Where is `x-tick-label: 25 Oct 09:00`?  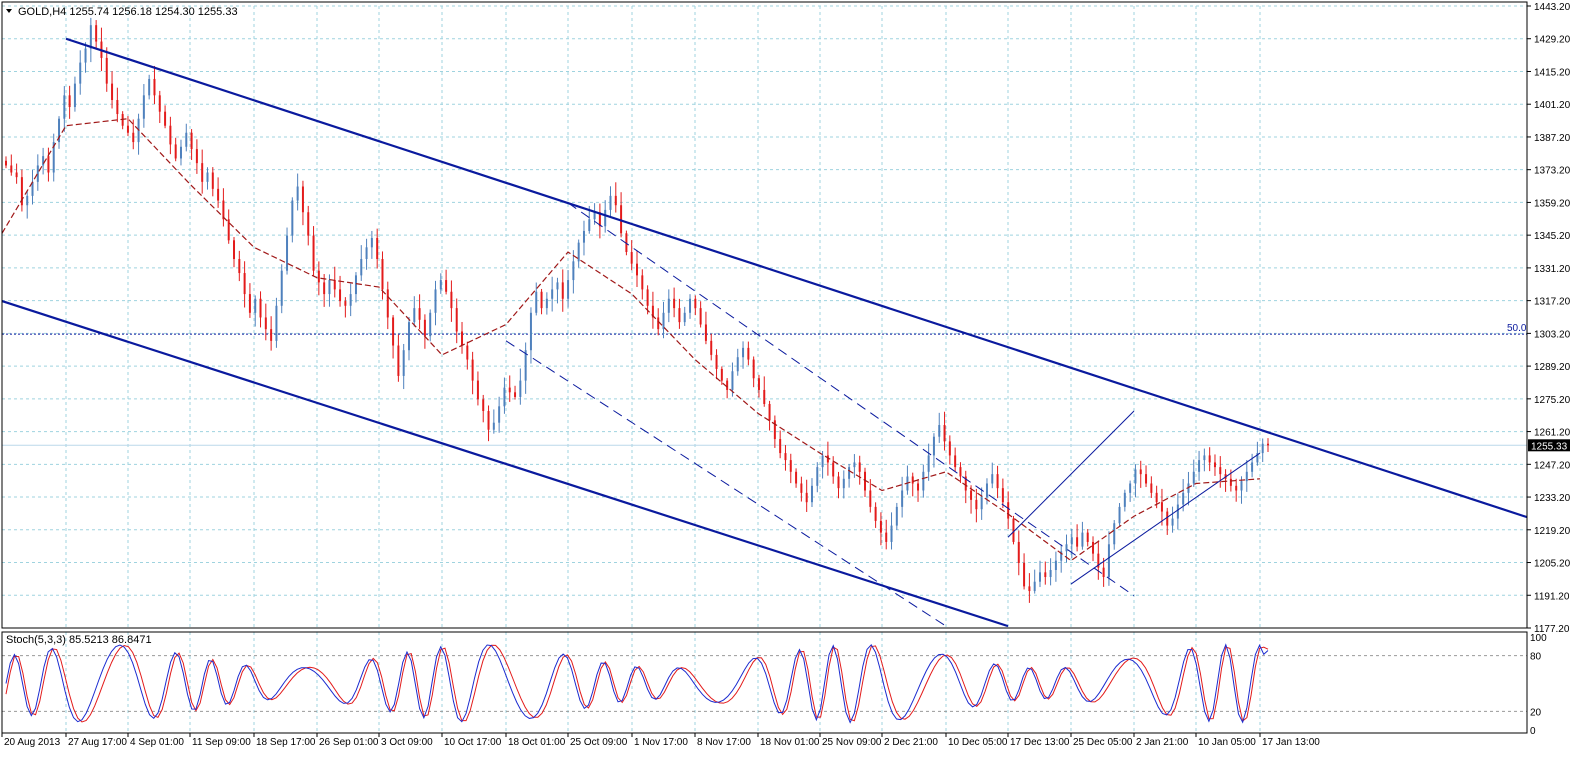
x-tick-label: 25 Oct 09:00 is located at coordinates (599, 742).